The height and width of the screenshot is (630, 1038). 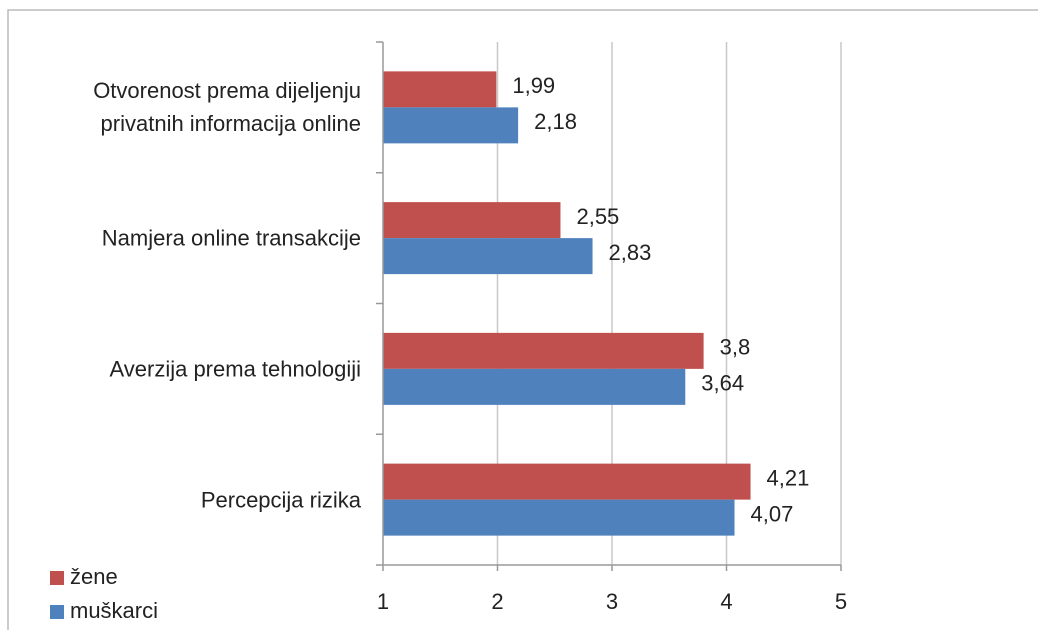 I want to click on legend-label: žene, so click(x=94, y=576).